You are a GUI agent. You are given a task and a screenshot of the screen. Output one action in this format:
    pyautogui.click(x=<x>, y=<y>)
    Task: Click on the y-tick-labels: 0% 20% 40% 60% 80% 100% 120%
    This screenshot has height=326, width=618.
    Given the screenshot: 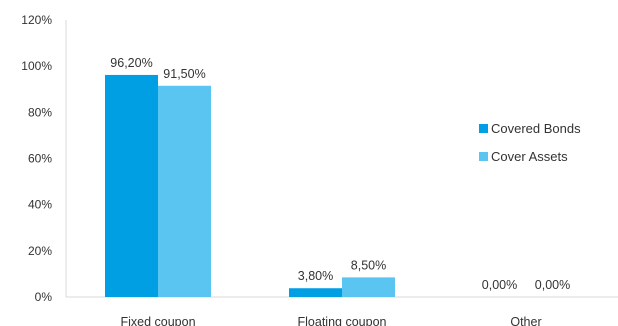 What is the action you would take?
    pyautogui.click(x=36, y=158)
    